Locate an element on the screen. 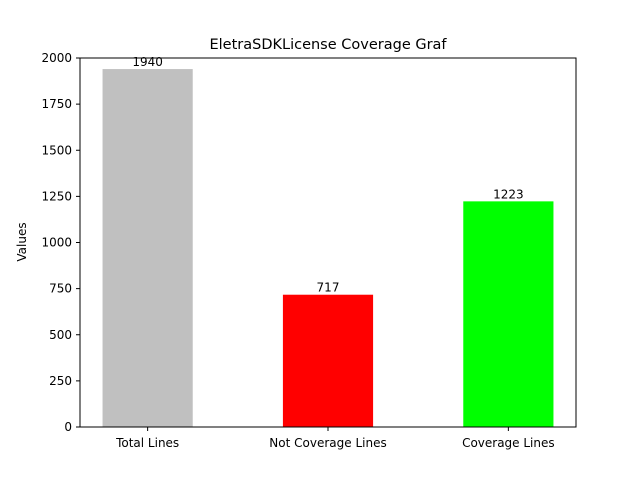 The image size is (640, 484). y-tick-label: 500 is located at coordinates (60, 335).